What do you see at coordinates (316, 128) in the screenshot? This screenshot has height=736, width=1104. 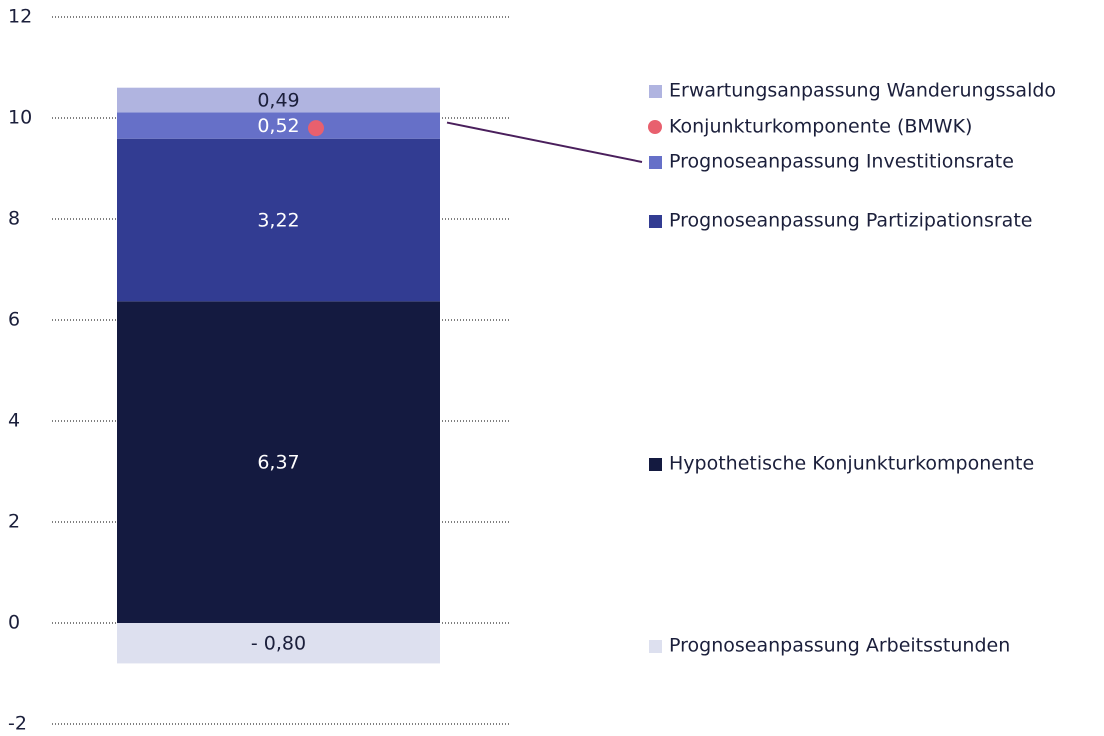 I see `marker-dot` at bounding box center [316, 128].